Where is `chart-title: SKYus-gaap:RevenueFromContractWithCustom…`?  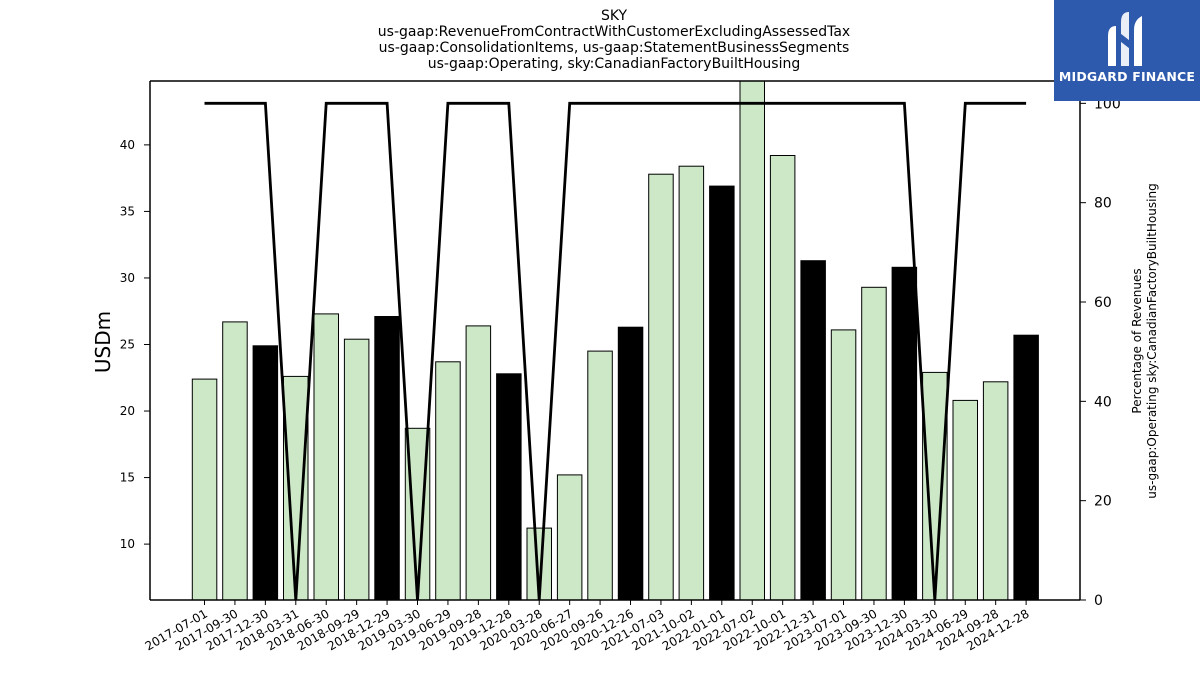
chart-title: SKYus-gaap:RevenueFromContractWithCustom… is located at coordinates (614, 40).